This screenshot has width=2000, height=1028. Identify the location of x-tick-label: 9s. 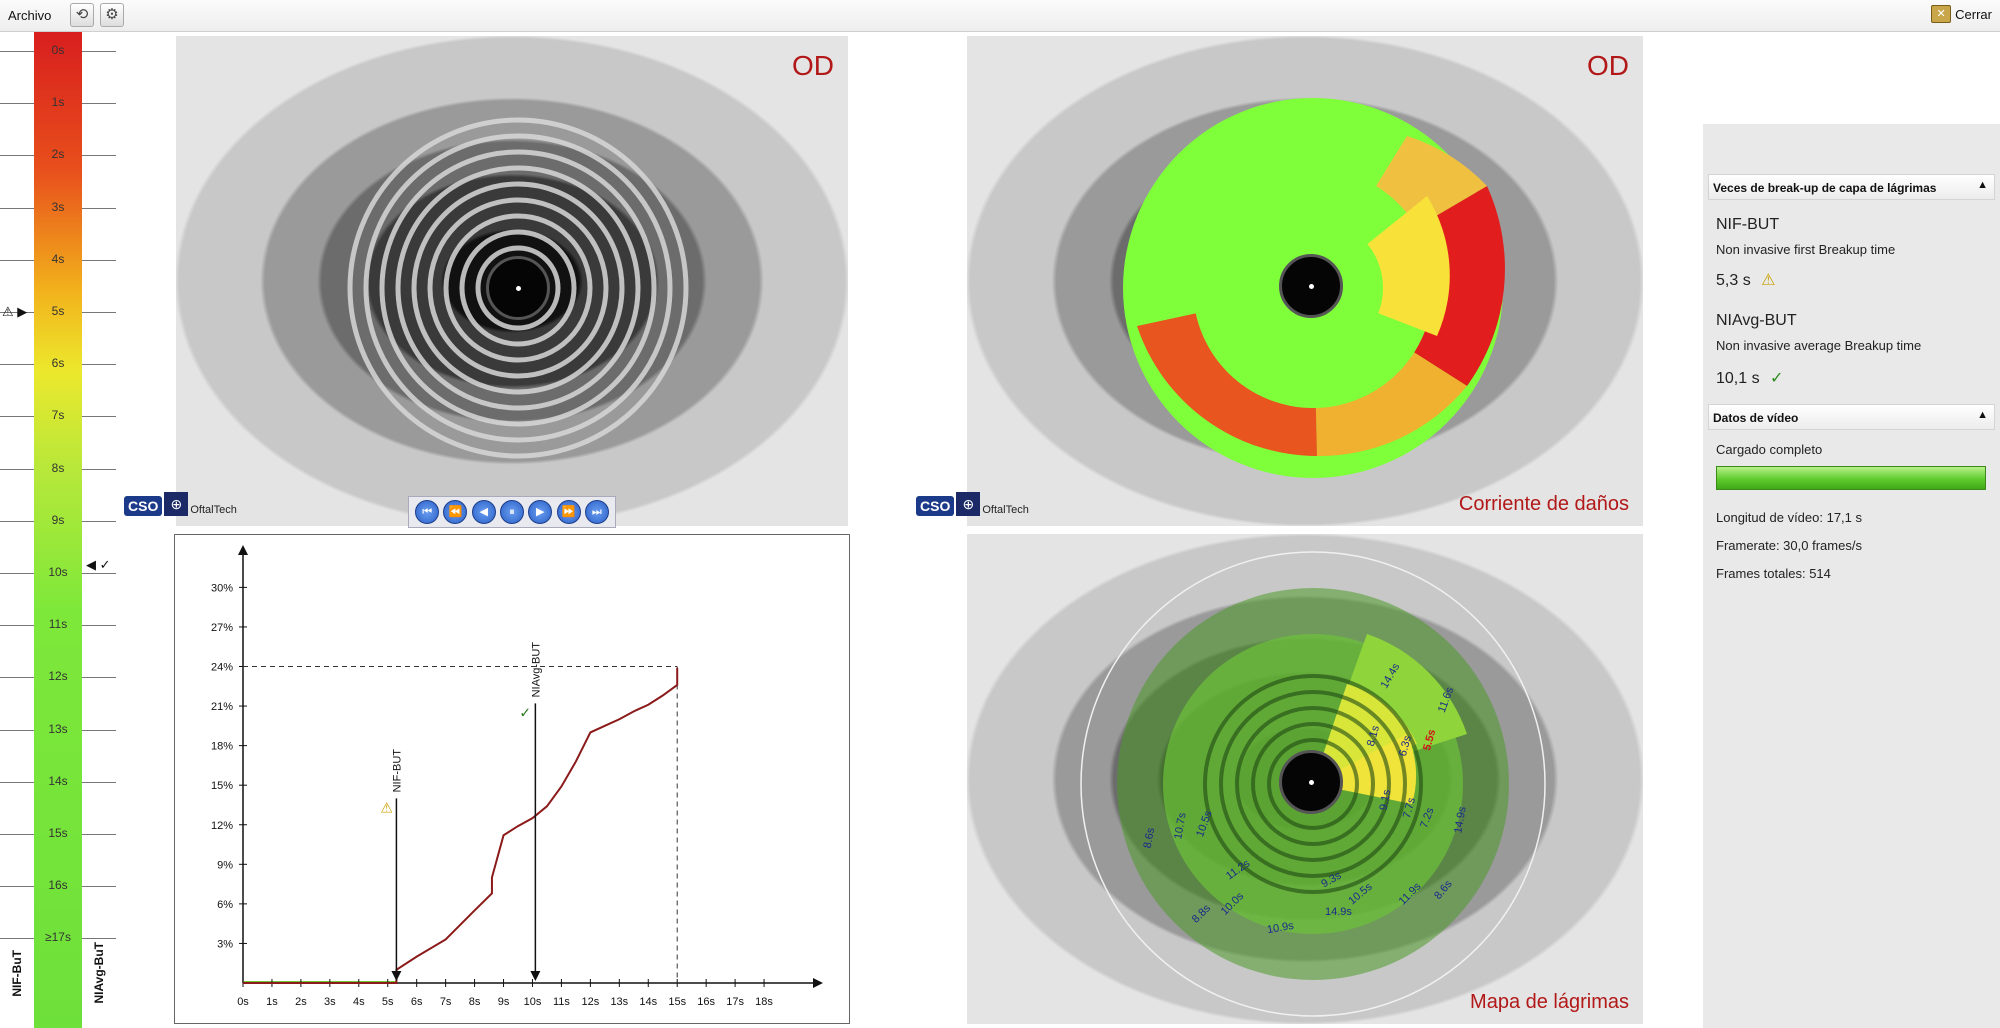
(504, 1002).